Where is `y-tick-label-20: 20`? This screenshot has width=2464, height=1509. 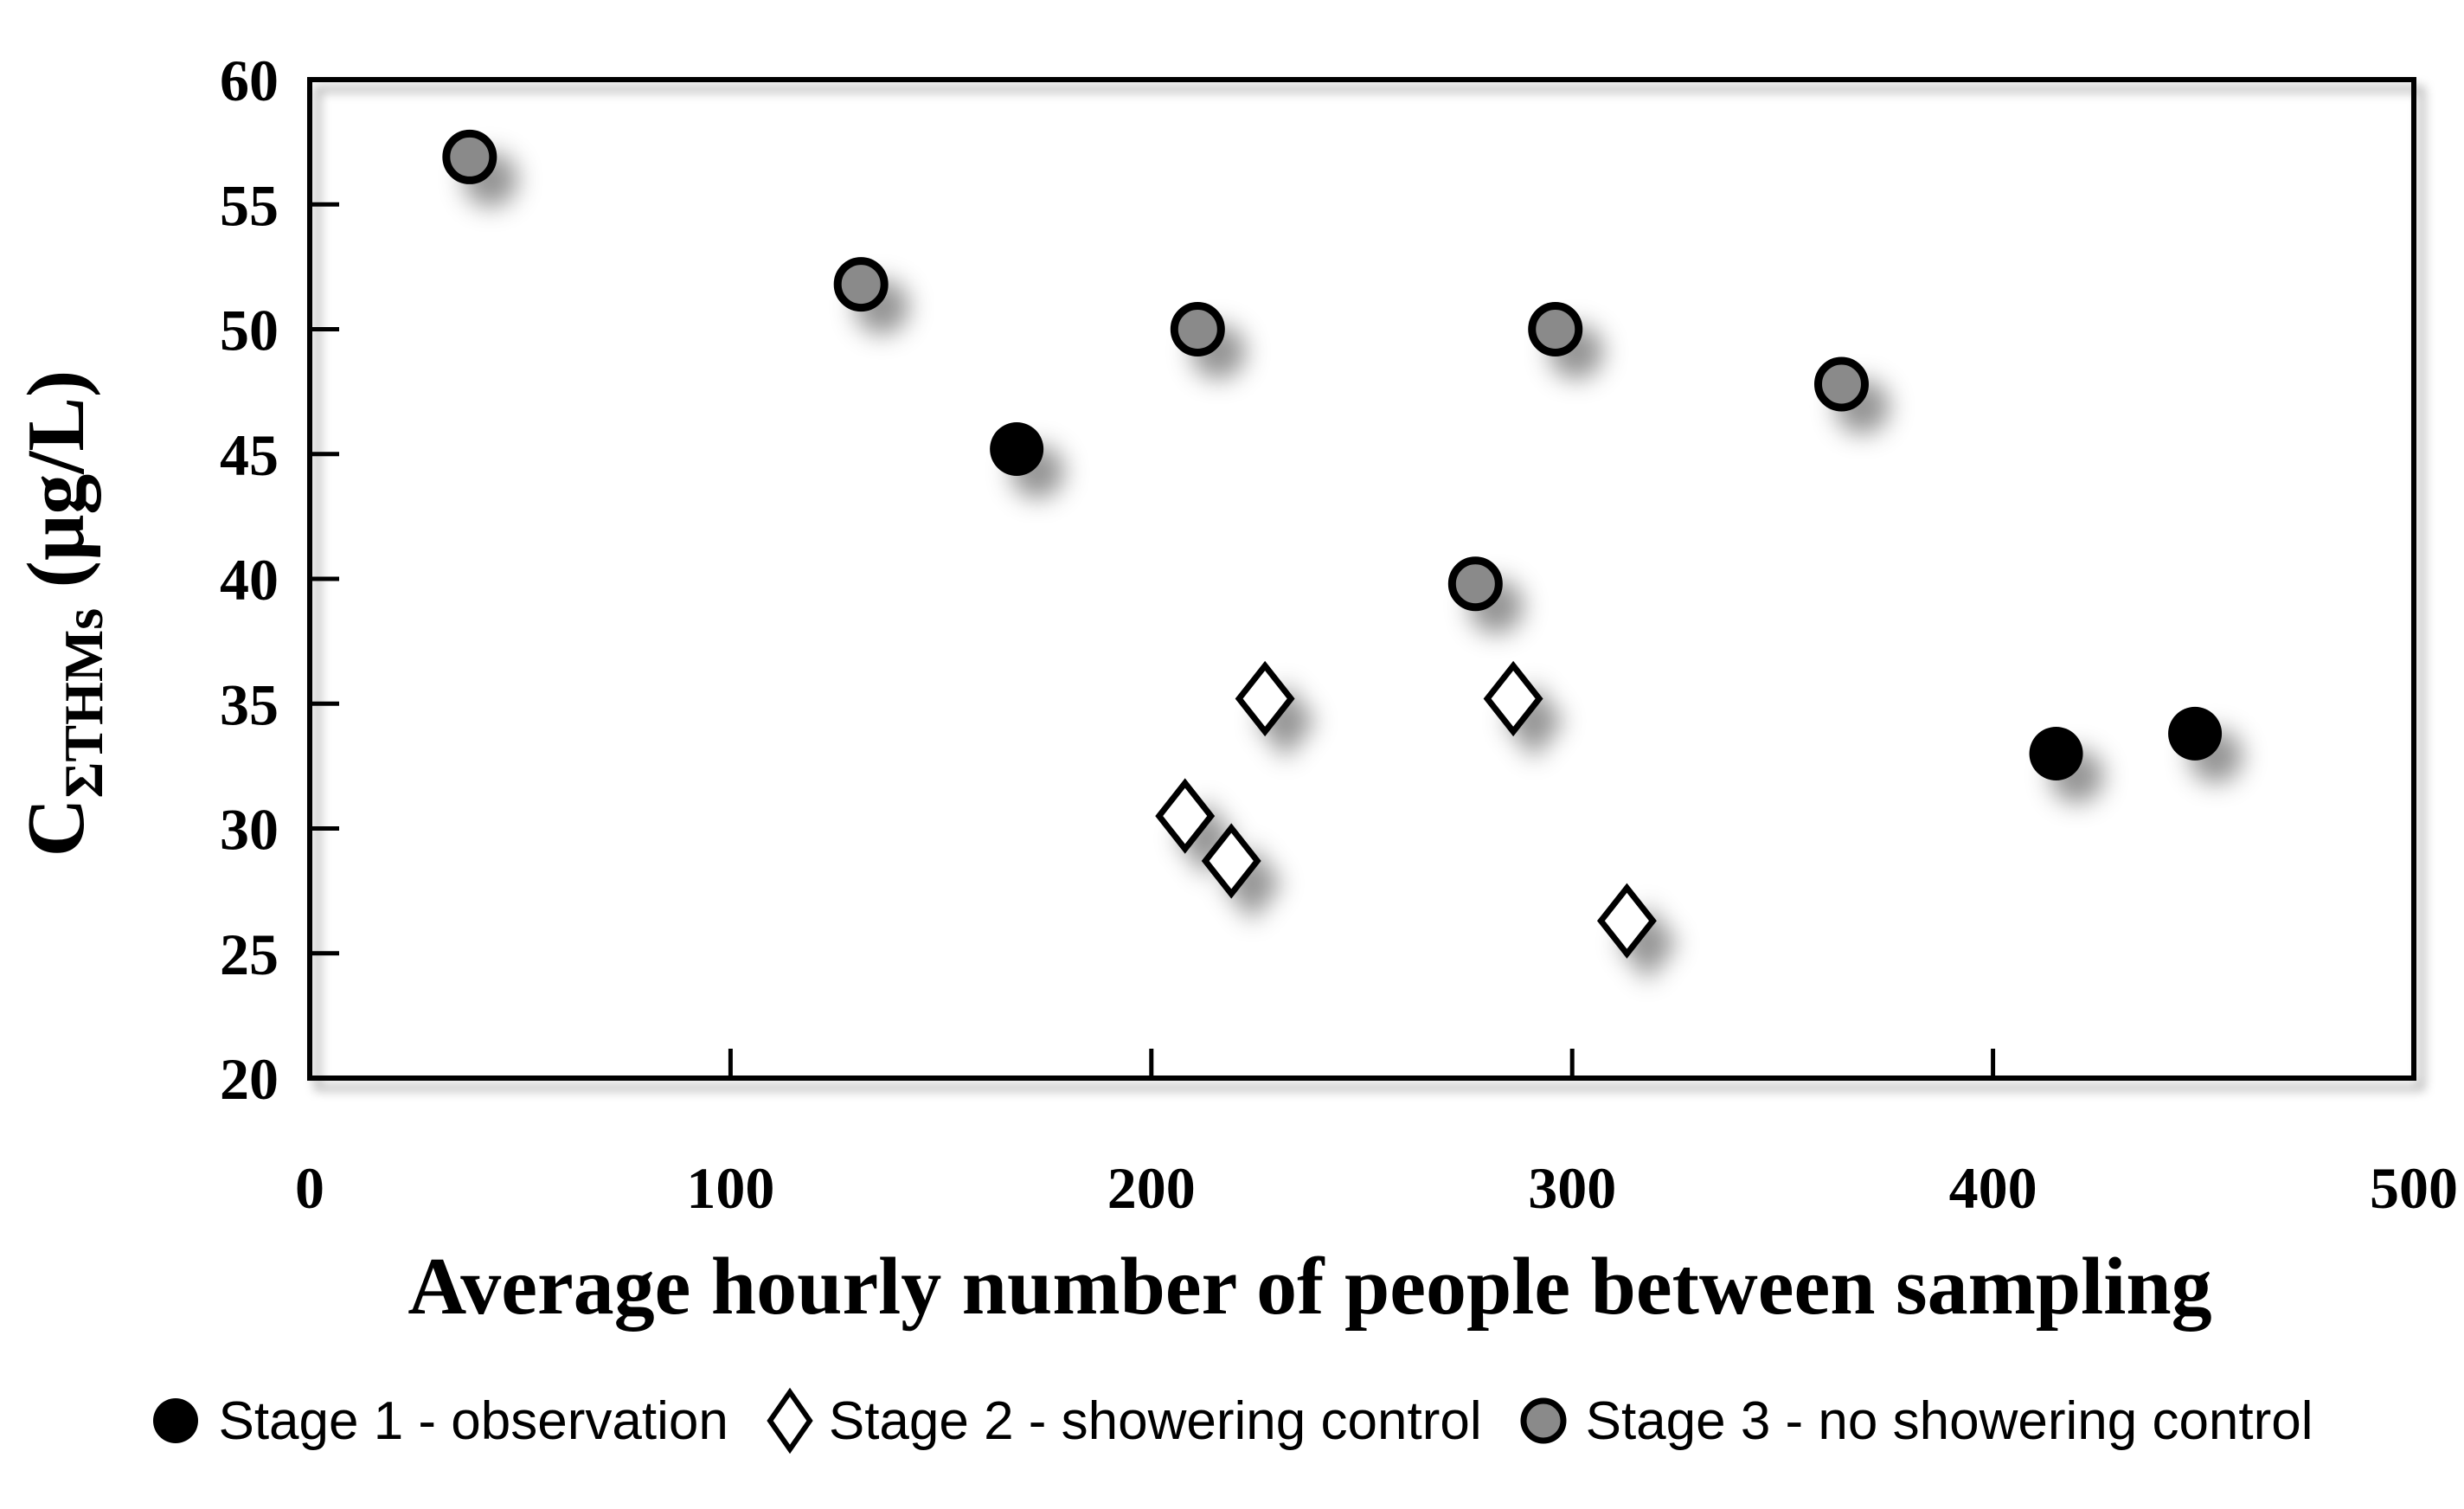
y-tick-label-20: 20 is located at coordinates (249, 1079).